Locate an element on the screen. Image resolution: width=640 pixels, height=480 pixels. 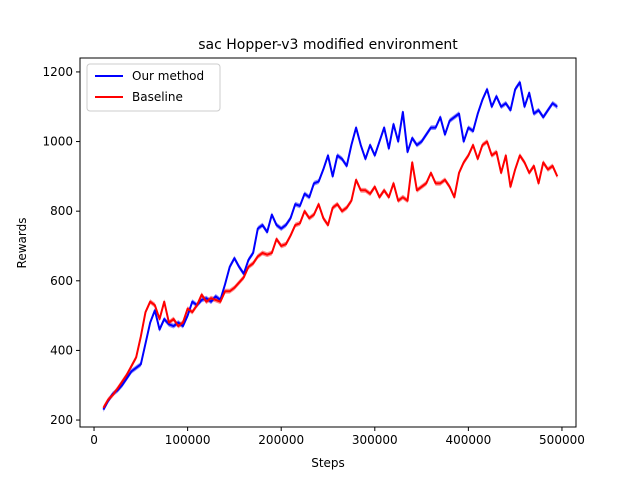
x-axis-ticks: 0 100000 200000 300000 400000 500000 is located at coordinates (337, 437).